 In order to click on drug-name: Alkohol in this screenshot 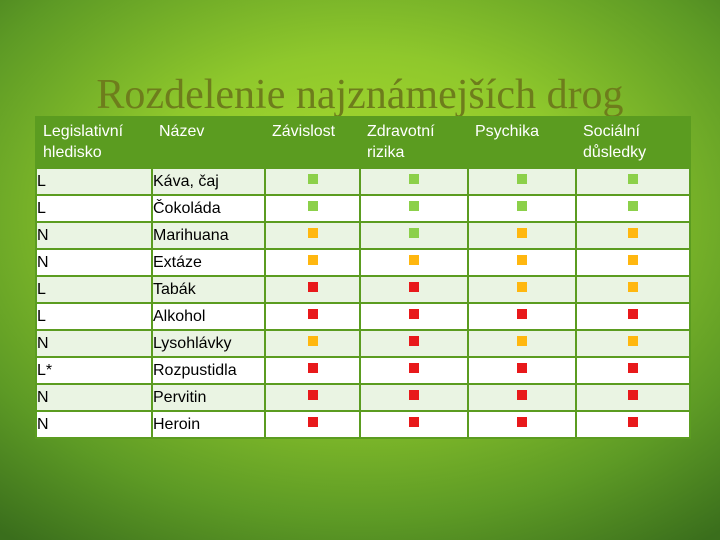, I will do `click(208, 316)`.